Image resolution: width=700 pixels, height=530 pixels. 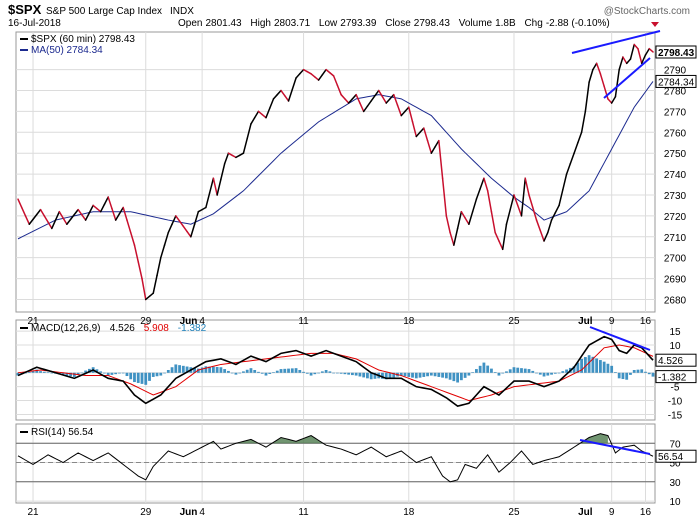 I want to click on y-tick-label: 2720, so click(x=675, y=217).